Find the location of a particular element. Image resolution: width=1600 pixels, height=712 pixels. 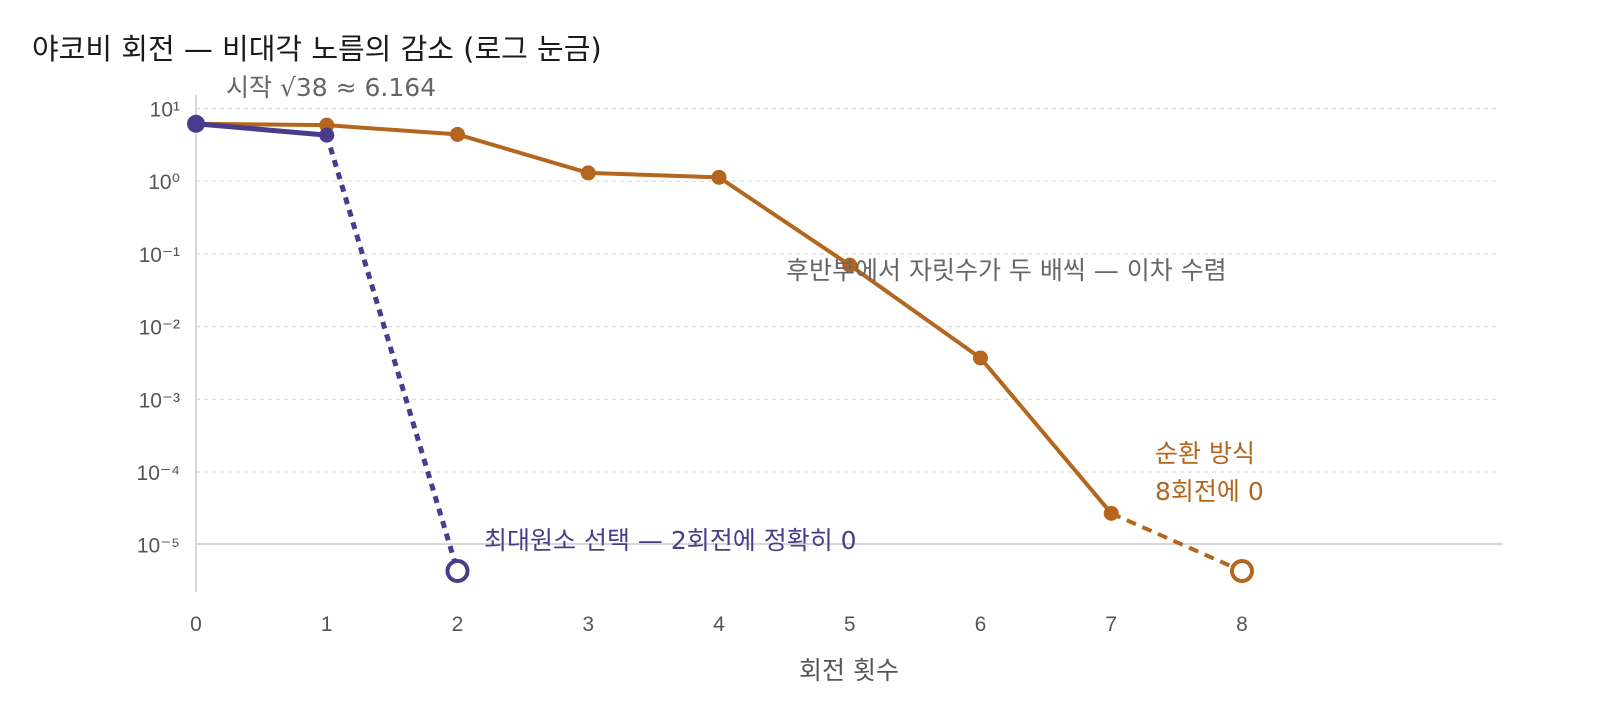

y-tick-label: 10⁻¹ is located at coordinates (159, 255).